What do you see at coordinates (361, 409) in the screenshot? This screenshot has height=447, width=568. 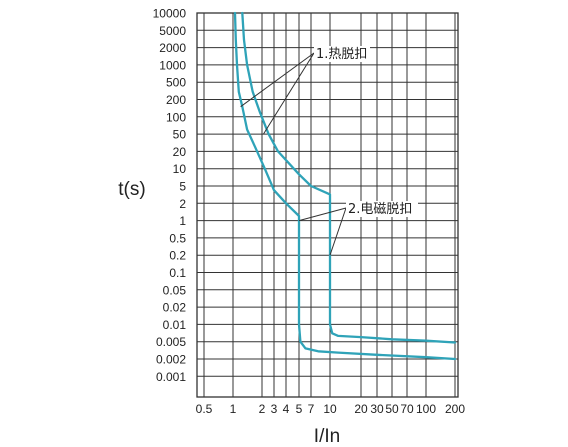 I see `x-tick-label: 20` at bounding box center [361, 409].